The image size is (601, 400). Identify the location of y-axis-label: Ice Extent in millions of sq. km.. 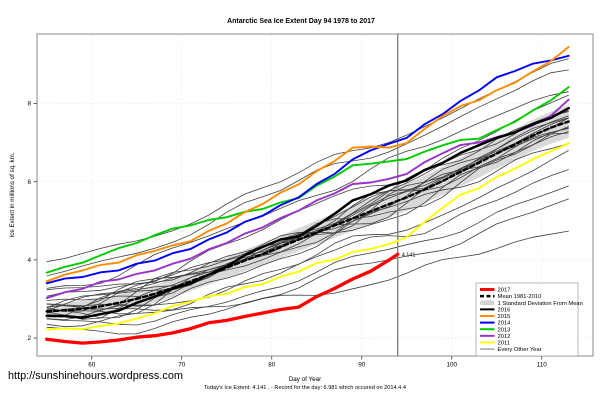
(12, 194).